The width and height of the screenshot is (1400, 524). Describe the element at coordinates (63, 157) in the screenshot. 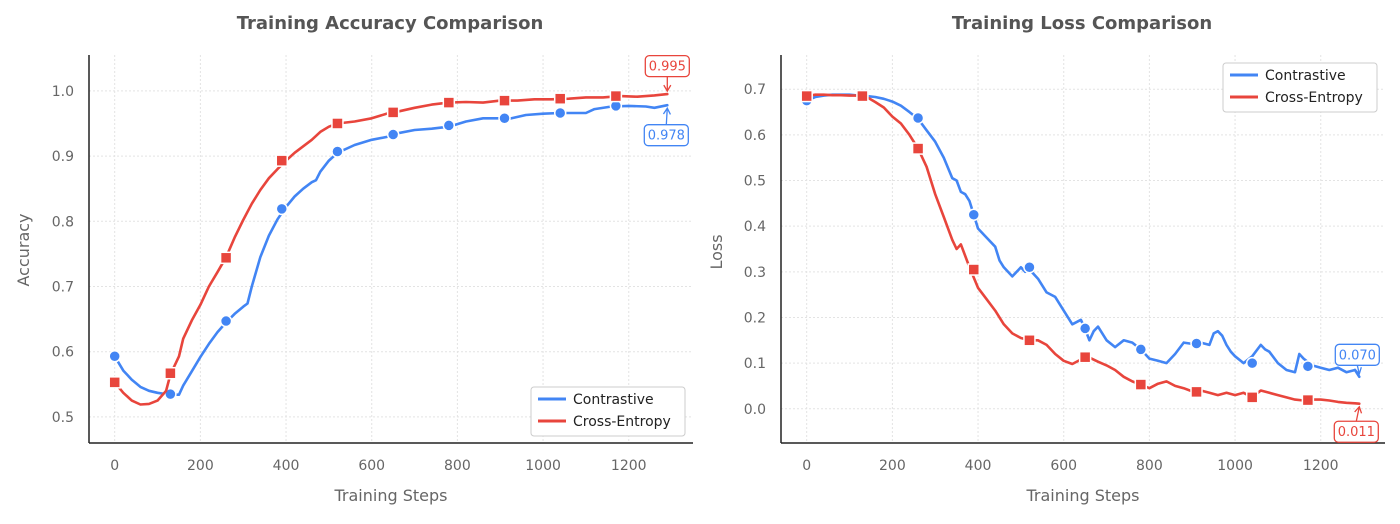

I see `y-tick-label: 0.9` at that location.